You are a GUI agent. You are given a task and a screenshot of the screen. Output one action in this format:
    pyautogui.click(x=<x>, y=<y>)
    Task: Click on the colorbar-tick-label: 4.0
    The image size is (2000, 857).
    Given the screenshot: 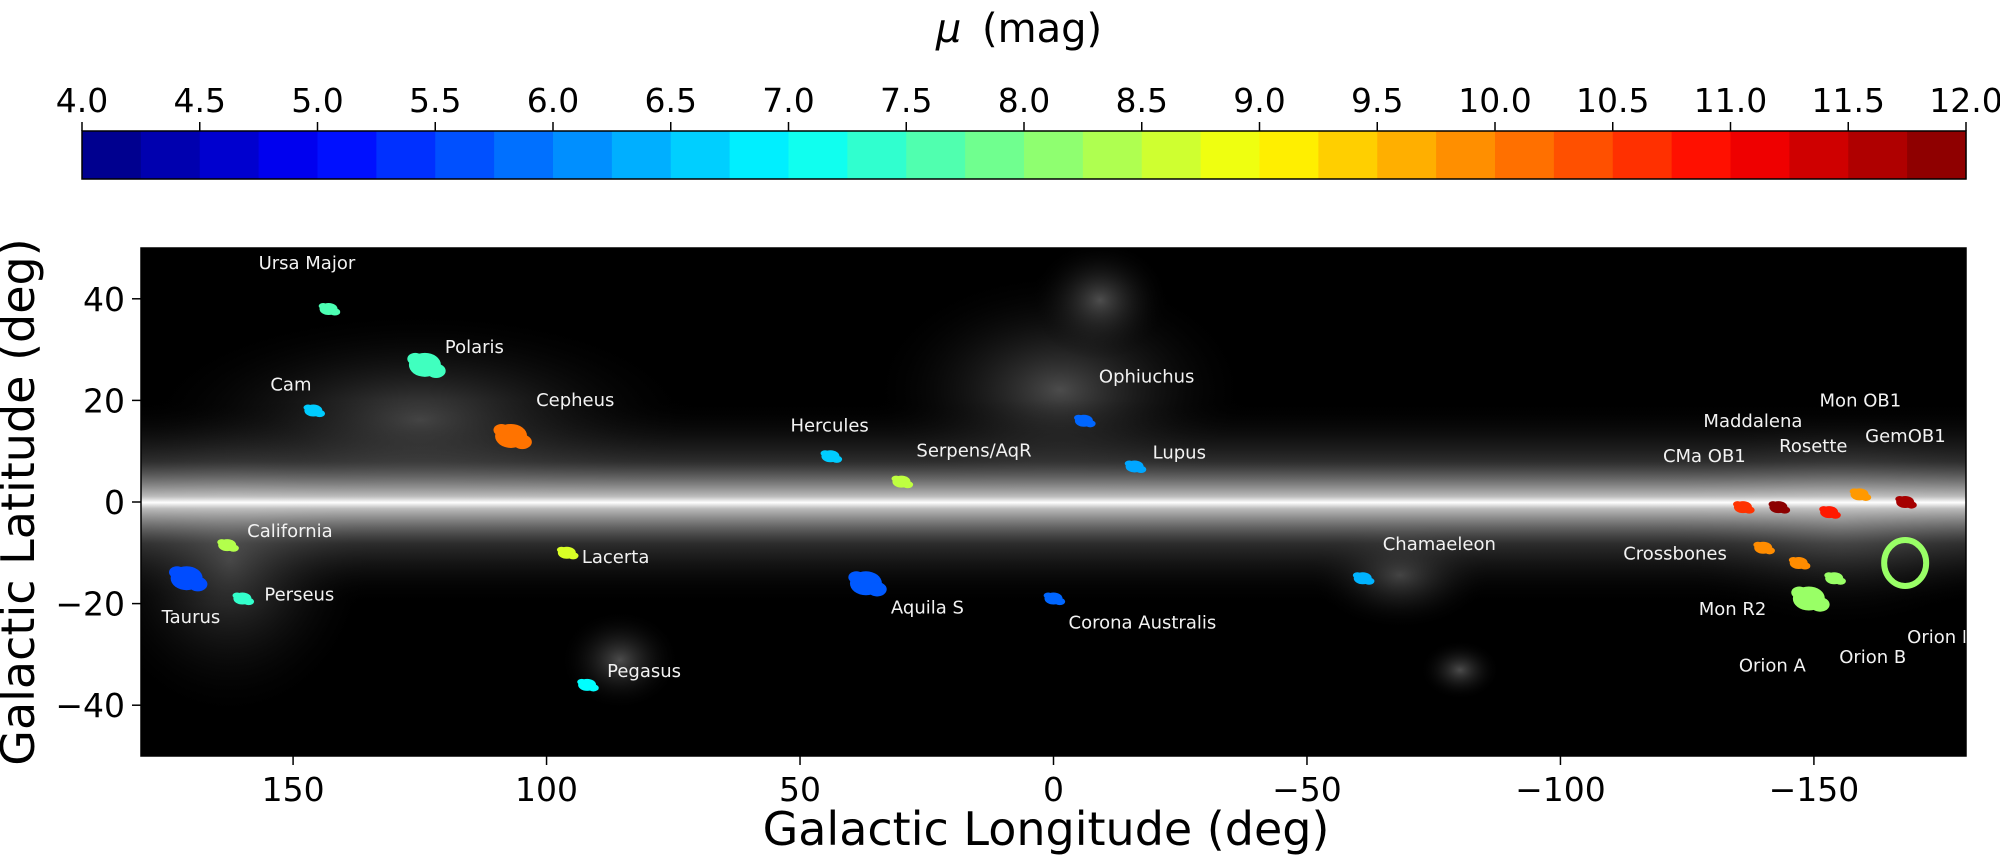 What is the action you would take?
    pyautogui.click(x=82, y=100)
    